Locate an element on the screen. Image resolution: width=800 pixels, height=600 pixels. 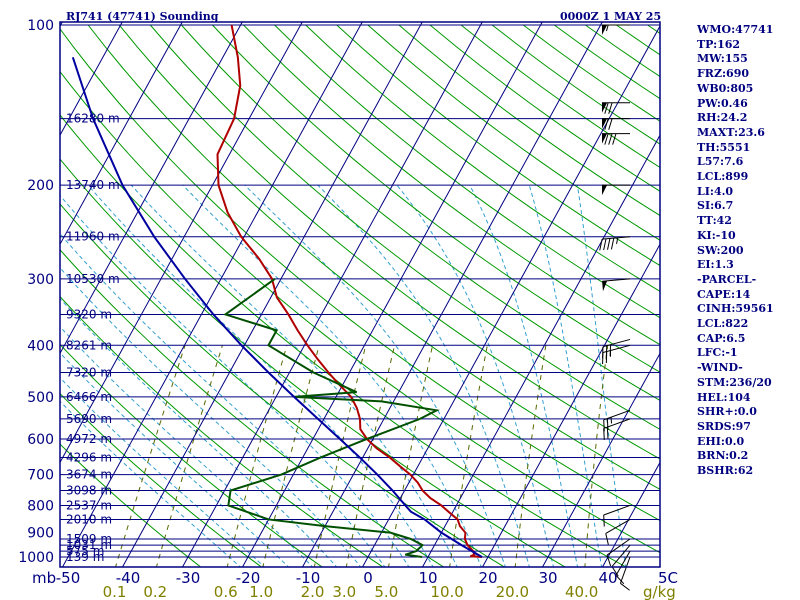
pressure-tick-label: 700 is located at coordinates (40, 476).